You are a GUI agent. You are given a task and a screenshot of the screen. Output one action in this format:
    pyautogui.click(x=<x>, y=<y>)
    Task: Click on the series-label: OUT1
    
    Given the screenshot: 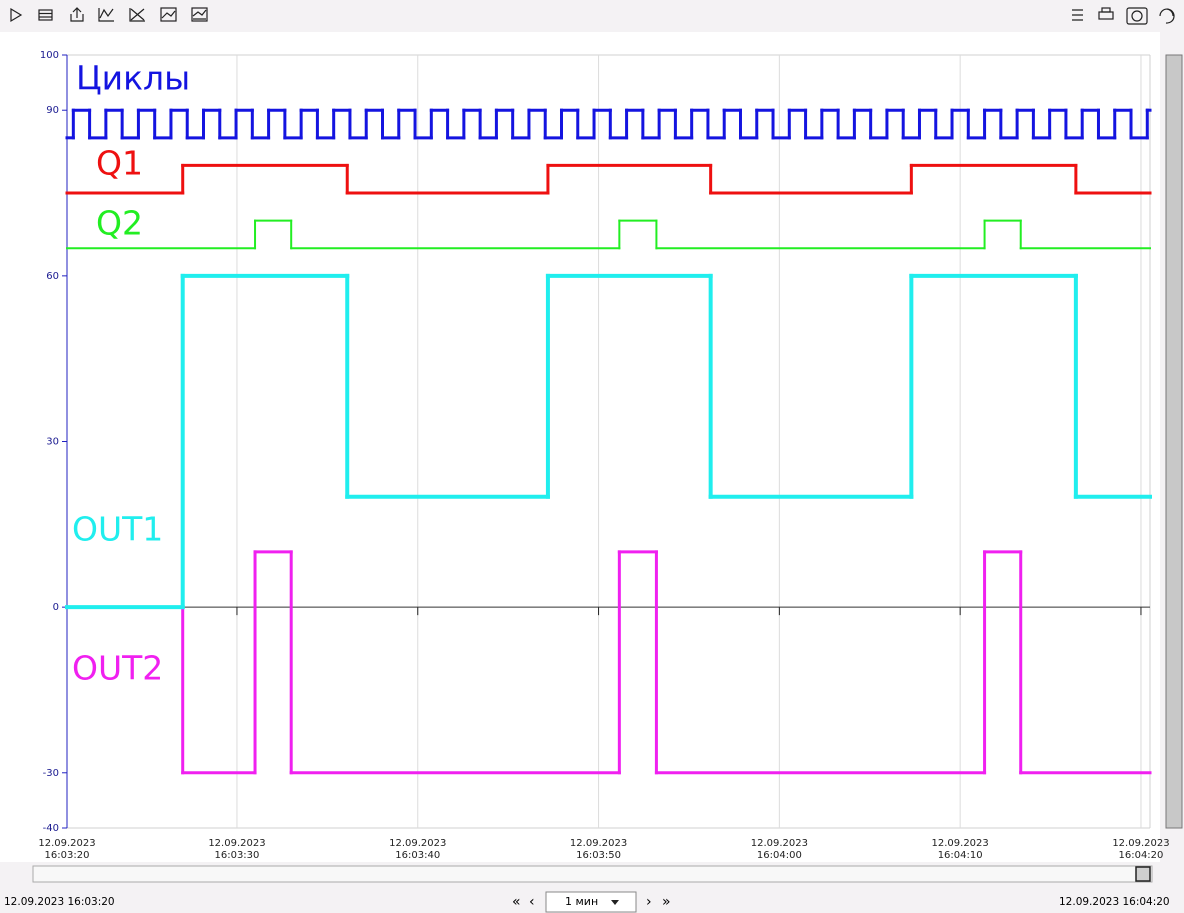 What is the action you would take?
    pyautogui.click(x=117, y=529)
    